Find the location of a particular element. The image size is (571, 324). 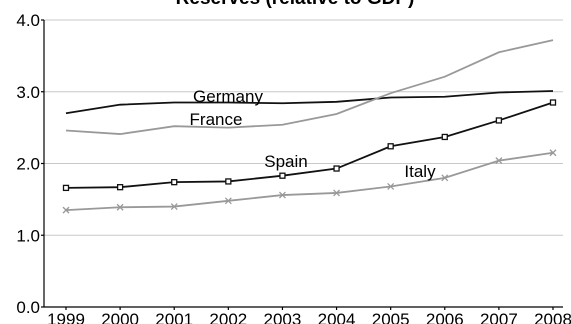

y-tick-label: 3.0 is located at coordinates (28, 92).